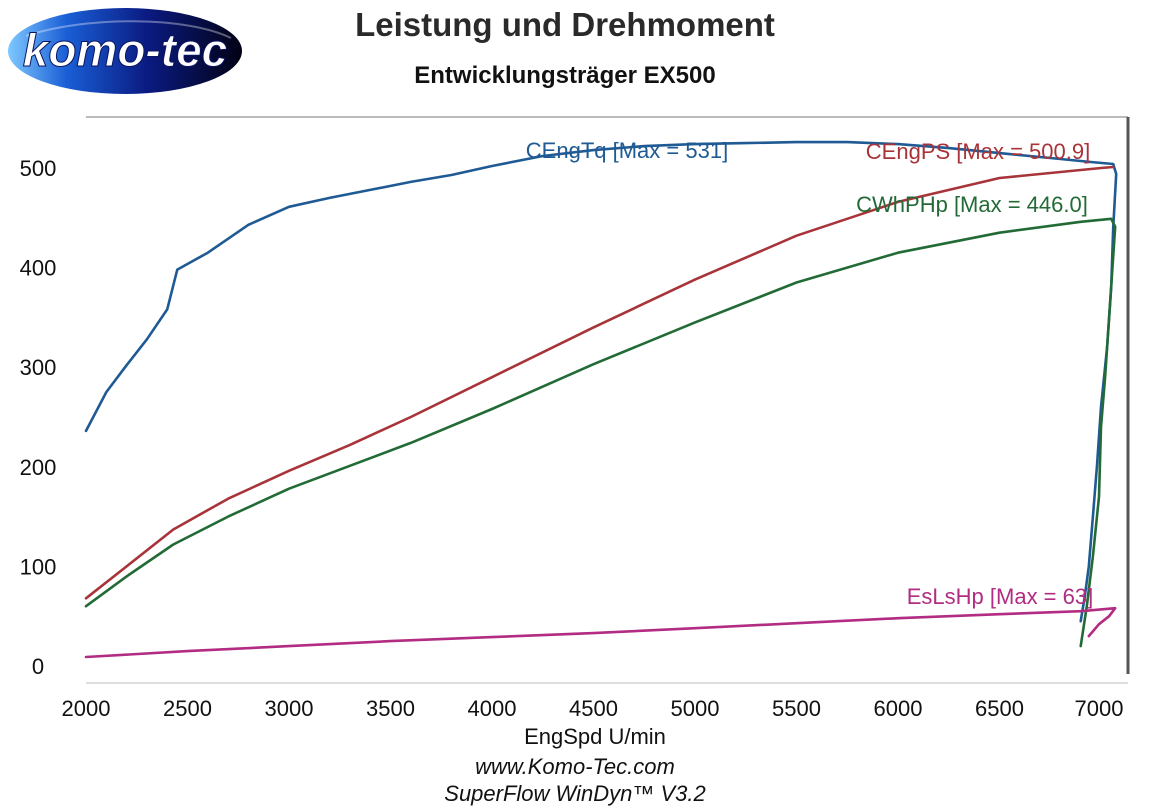 This screenshot has height=809, width=1169. I want to click on label-cwhphp: CWhPHp [Max = 446.0], so click(972, 204).